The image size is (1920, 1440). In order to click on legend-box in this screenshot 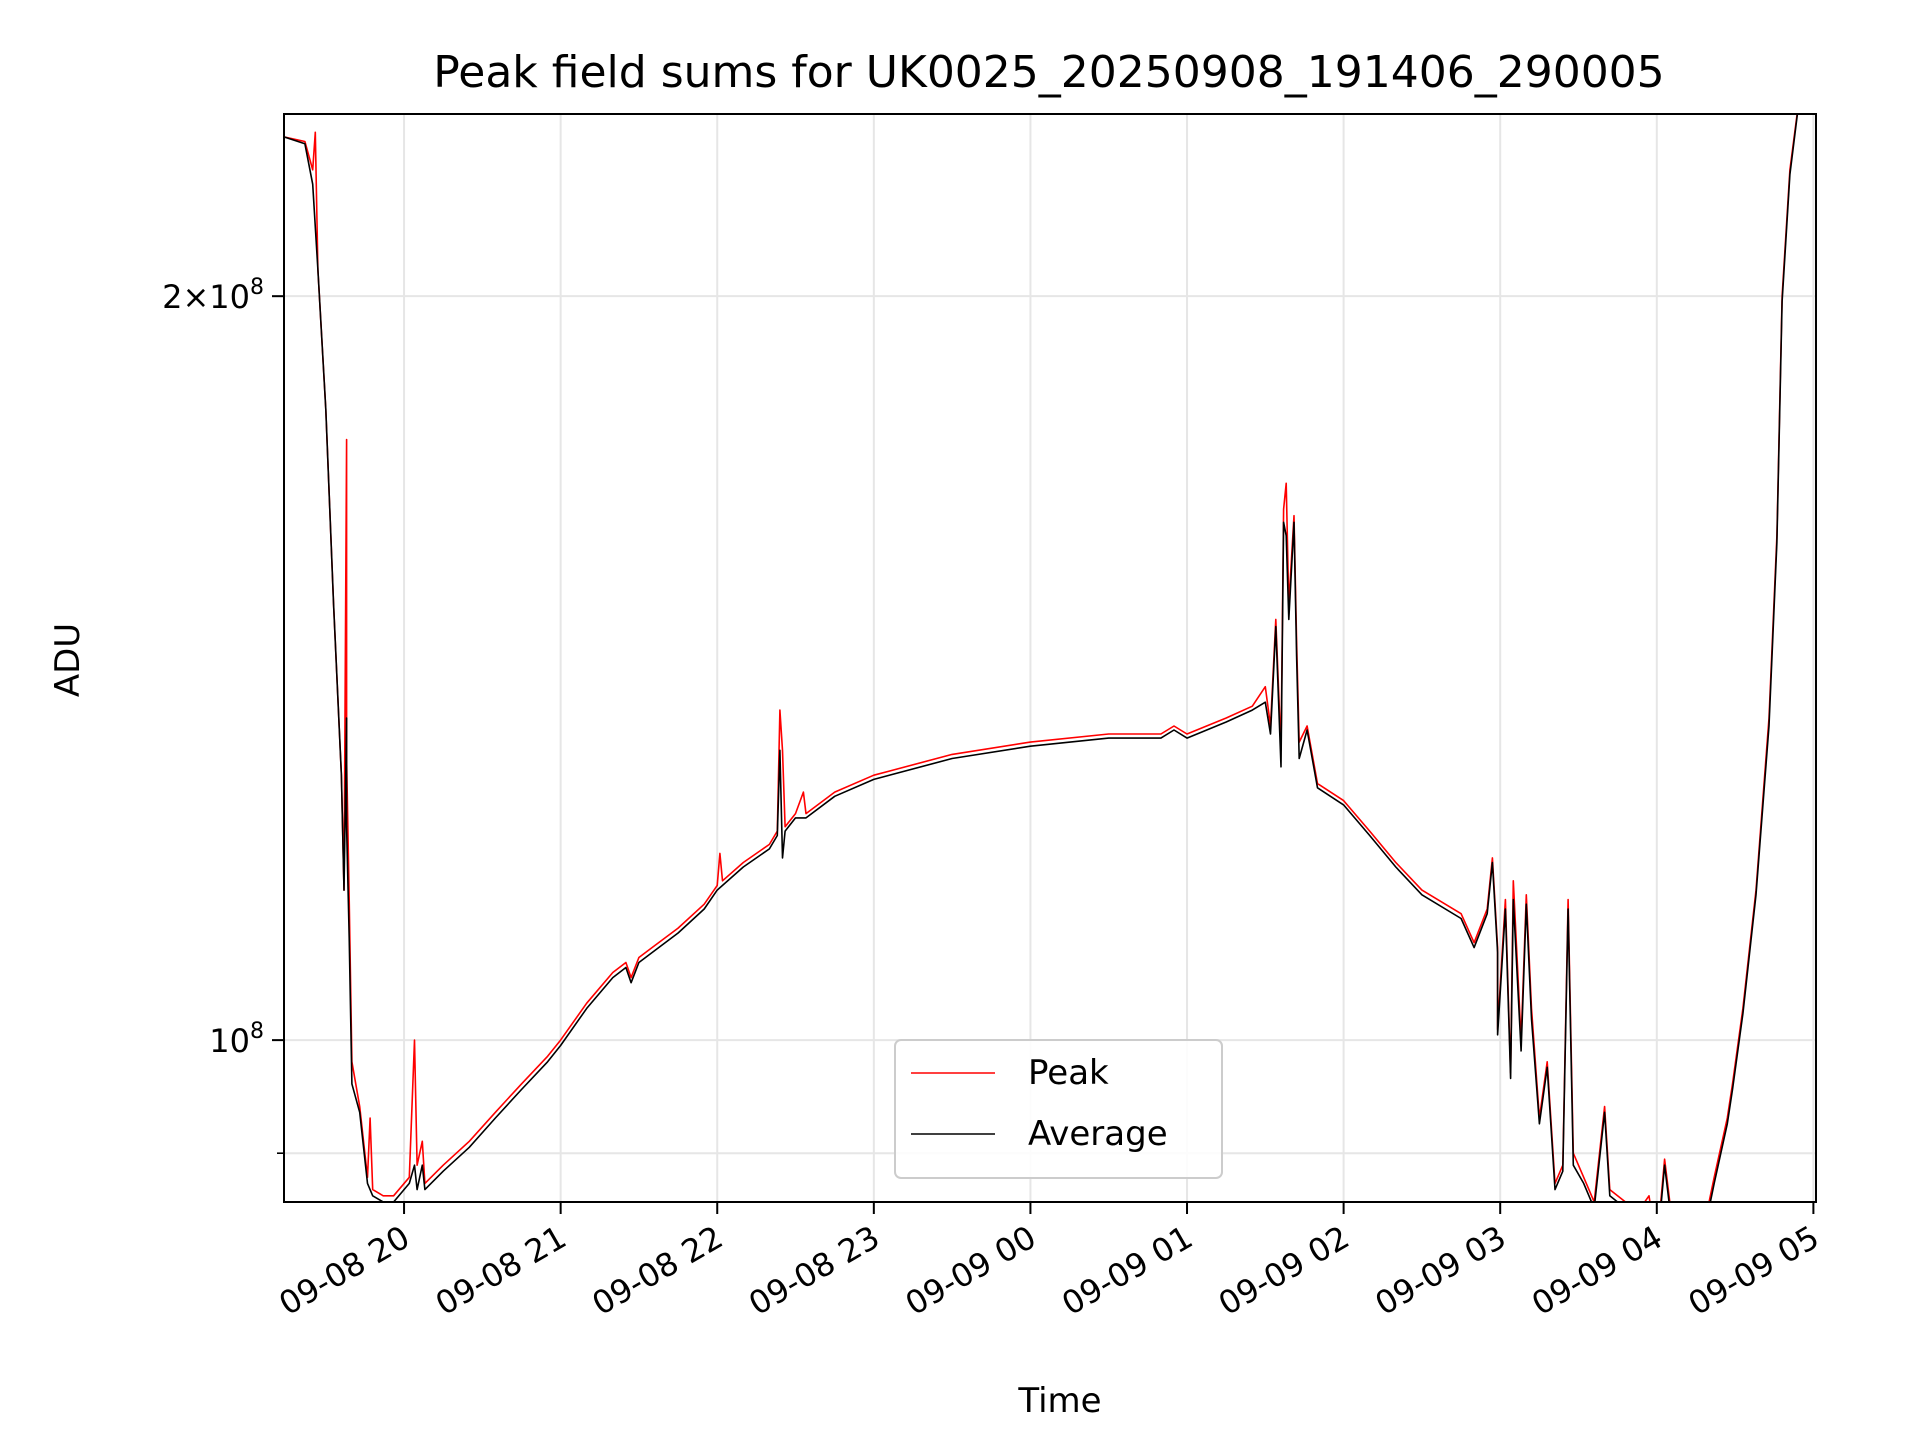, I will do `click(1058, 1109)`.